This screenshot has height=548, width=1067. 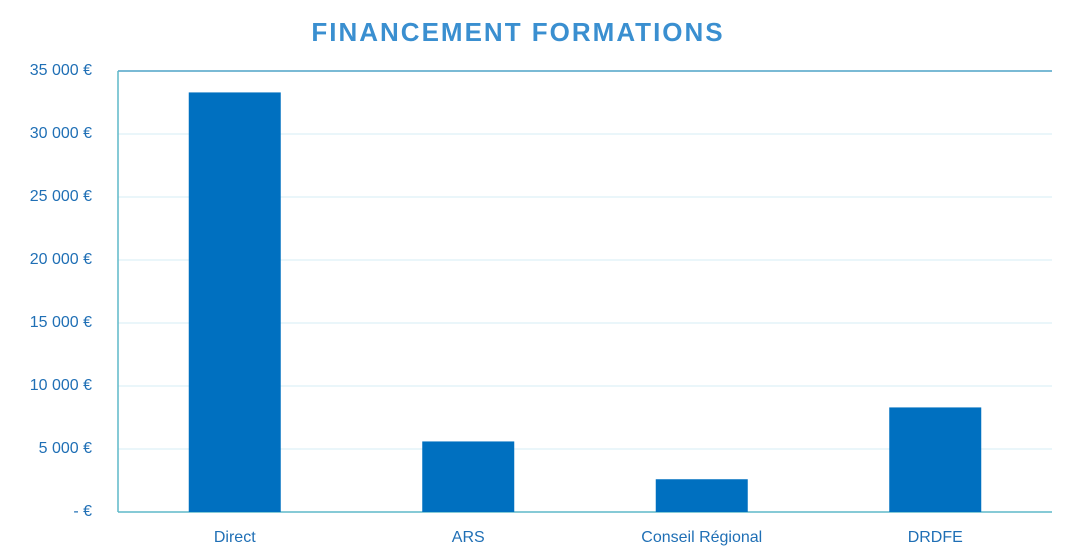 I want to click on y-tick-label: 35 000 €, so click(x=61, y=70).